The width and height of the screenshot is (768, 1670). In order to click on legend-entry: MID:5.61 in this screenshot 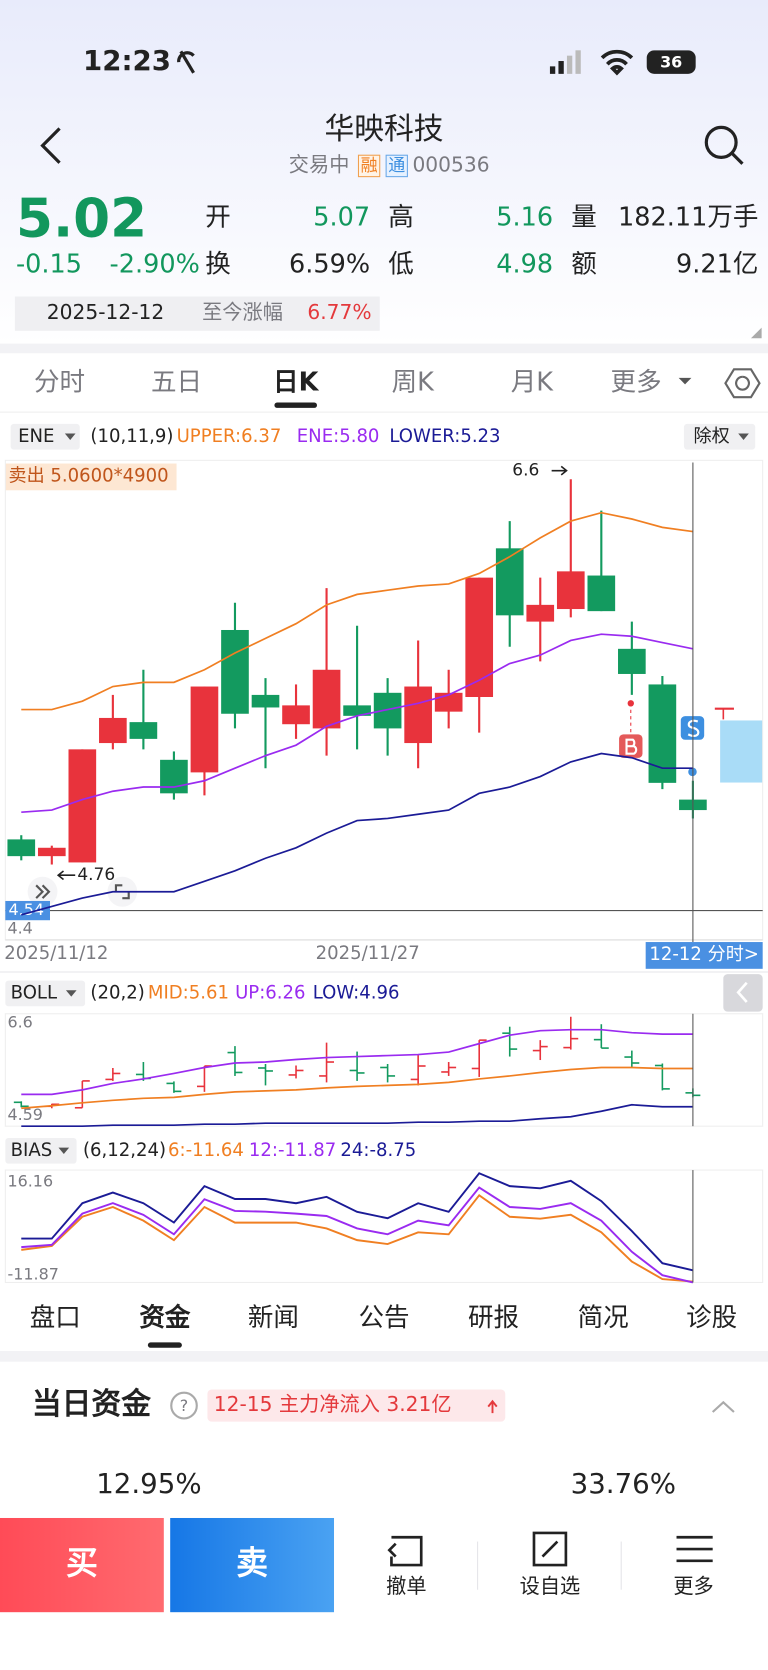, I will do `click(188, 992)`.